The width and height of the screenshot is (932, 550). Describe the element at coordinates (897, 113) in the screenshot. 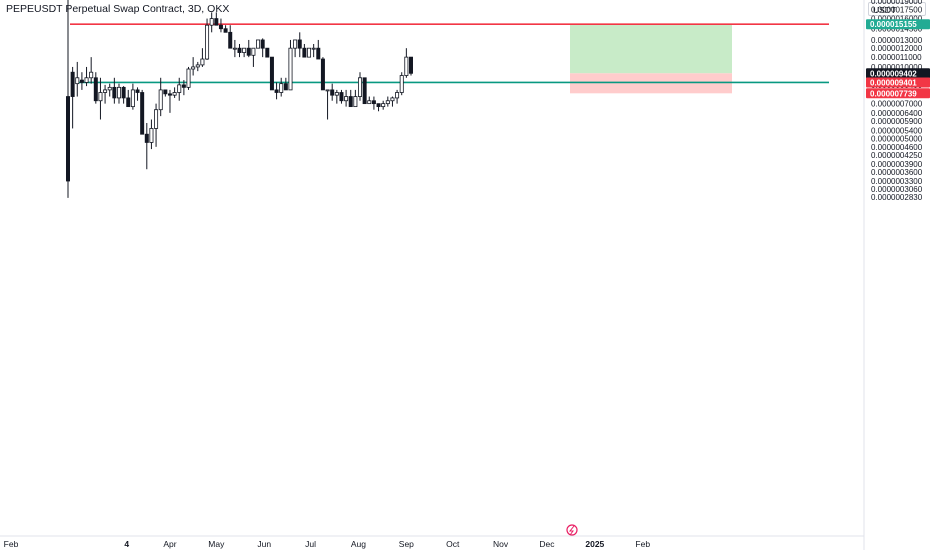

I see `price-tick-label: 0.0000006400` at that location.